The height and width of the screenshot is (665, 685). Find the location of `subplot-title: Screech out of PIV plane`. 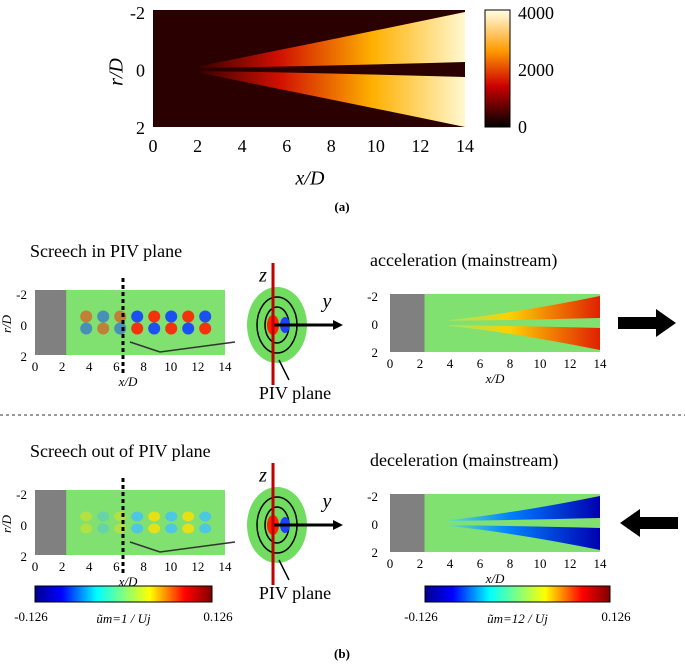

subplot-title: Screech out of PIV plane is located at coordinates (120, 451).